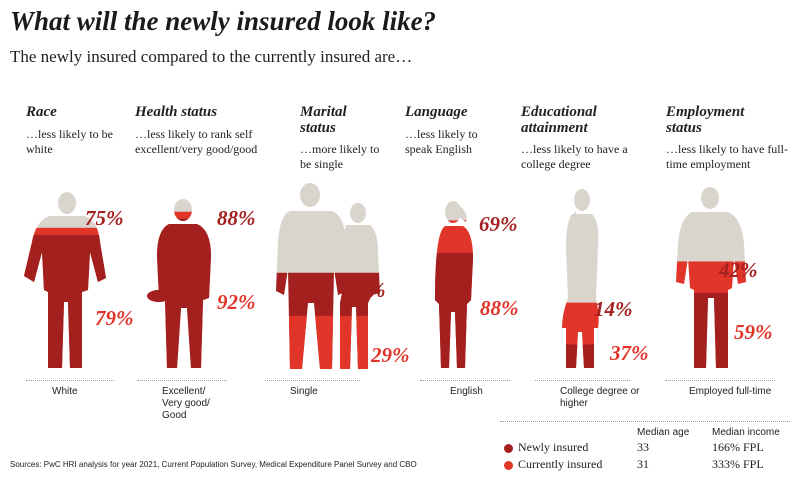 Image resolution: width=800 pixels, height=479 pixels. What do you see at coordinates (738, 270) in the screenshot?
I see `pct-newly-employment: 42%` at bounding box center [738, 270].